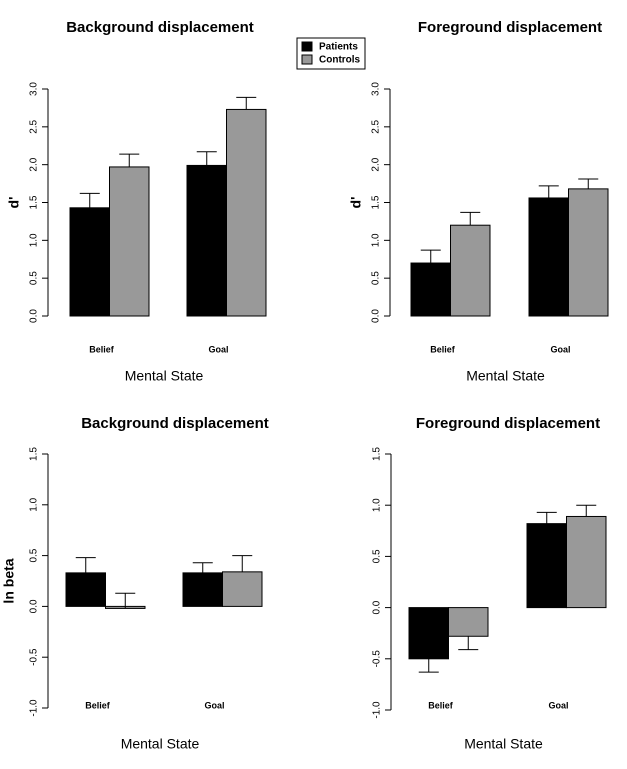 Image resolution: width=627 pixels, height=769 pixels. What do you see at coordinates (338, 47) in the screenshot?
I see `legend-label: Patients` at bounding box center [338, 47].